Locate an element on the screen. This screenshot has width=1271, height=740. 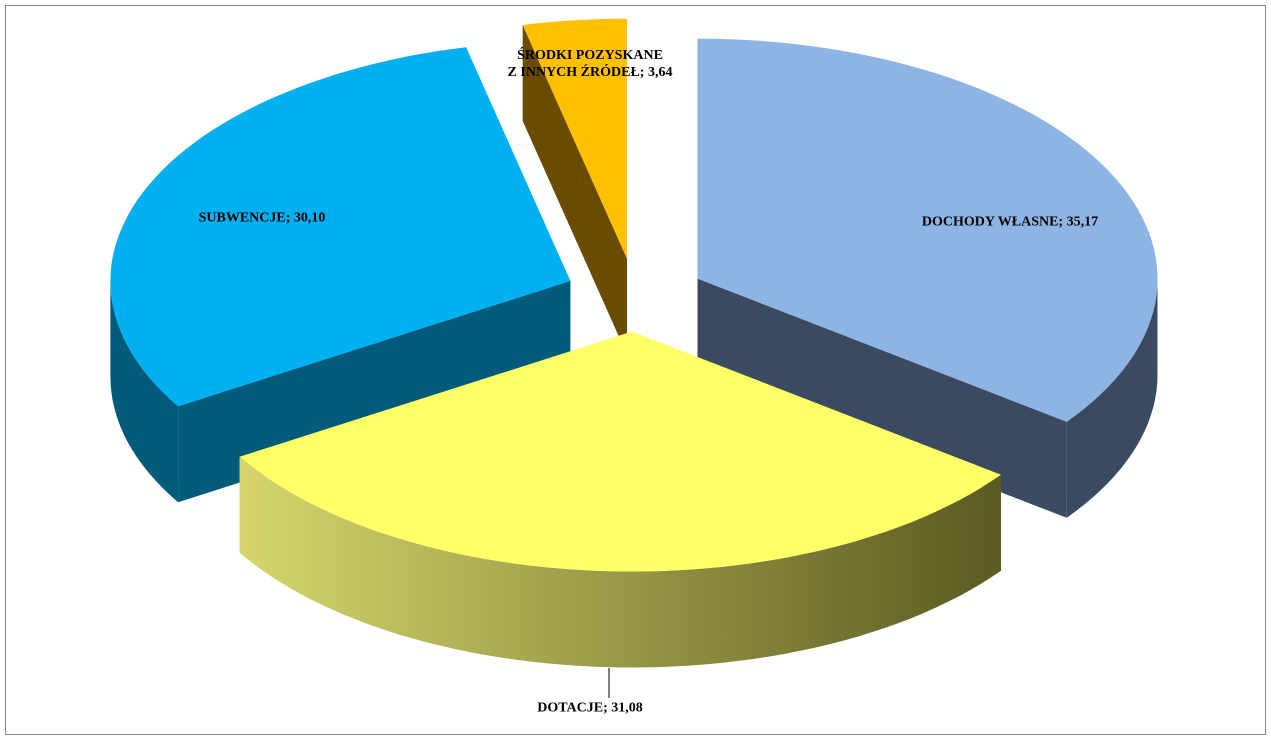
slice is located at coordinates (574, 138).